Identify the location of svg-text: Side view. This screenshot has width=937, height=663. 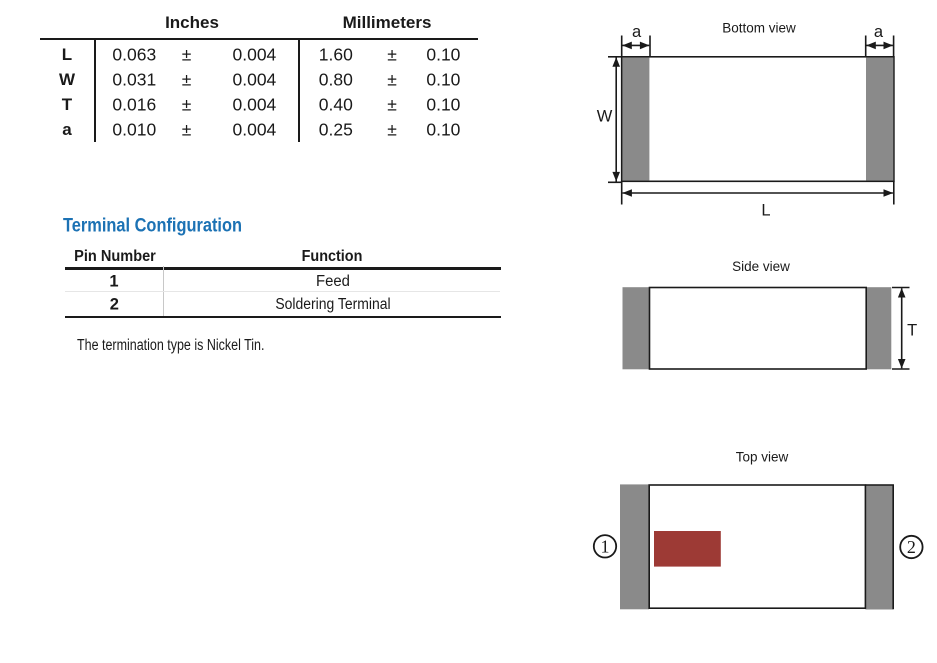
(761, 266).